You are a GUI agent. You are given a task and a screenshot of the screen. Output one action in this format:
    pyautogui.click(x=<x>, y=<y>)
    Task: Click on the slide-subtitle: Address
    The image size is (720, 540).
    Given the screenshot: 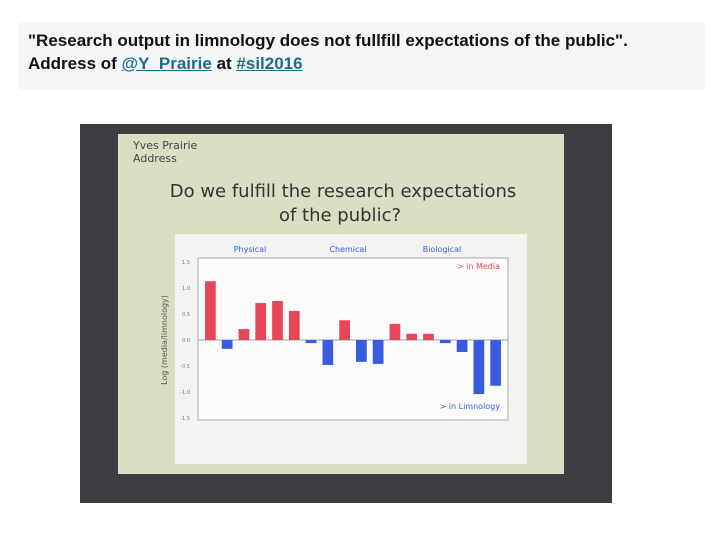 What is the action you would take?
    pyautogui.click(x=155, y=158)
    